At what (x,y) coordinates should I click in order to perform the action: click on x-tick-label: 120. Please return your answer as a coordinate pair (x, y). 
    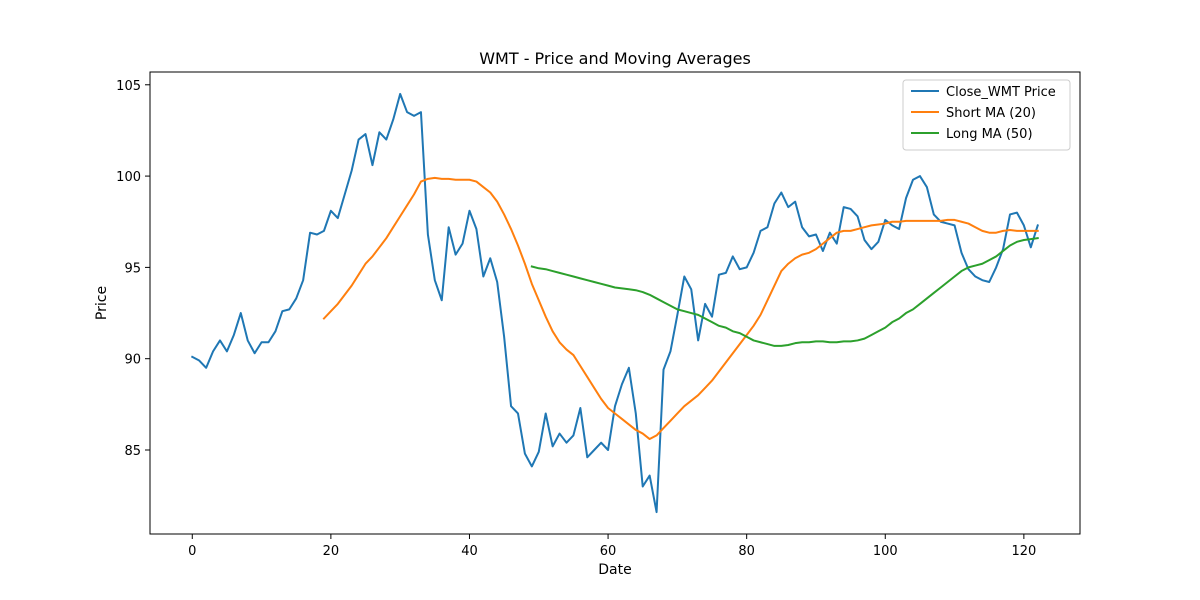
    Looking at the image, I should click on (1023, 551).